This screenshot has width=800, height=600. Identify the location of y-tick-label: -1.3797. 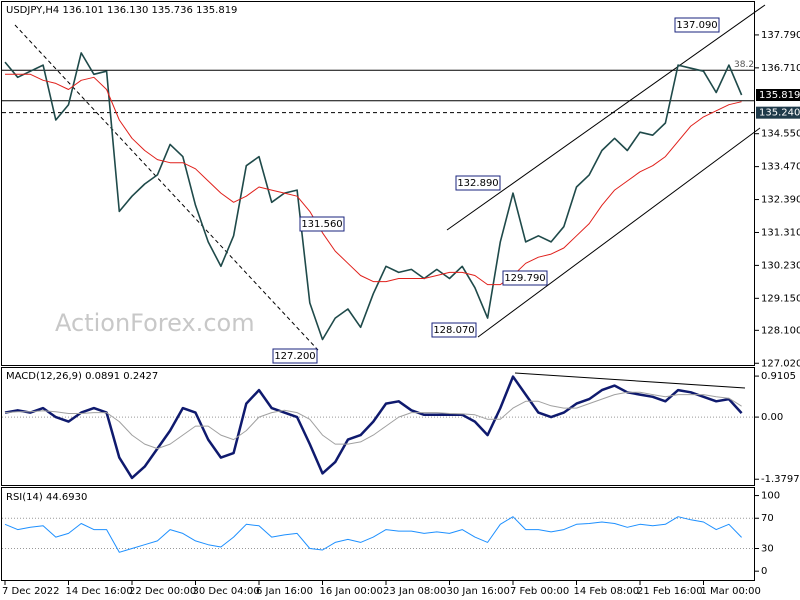
(780, 479).